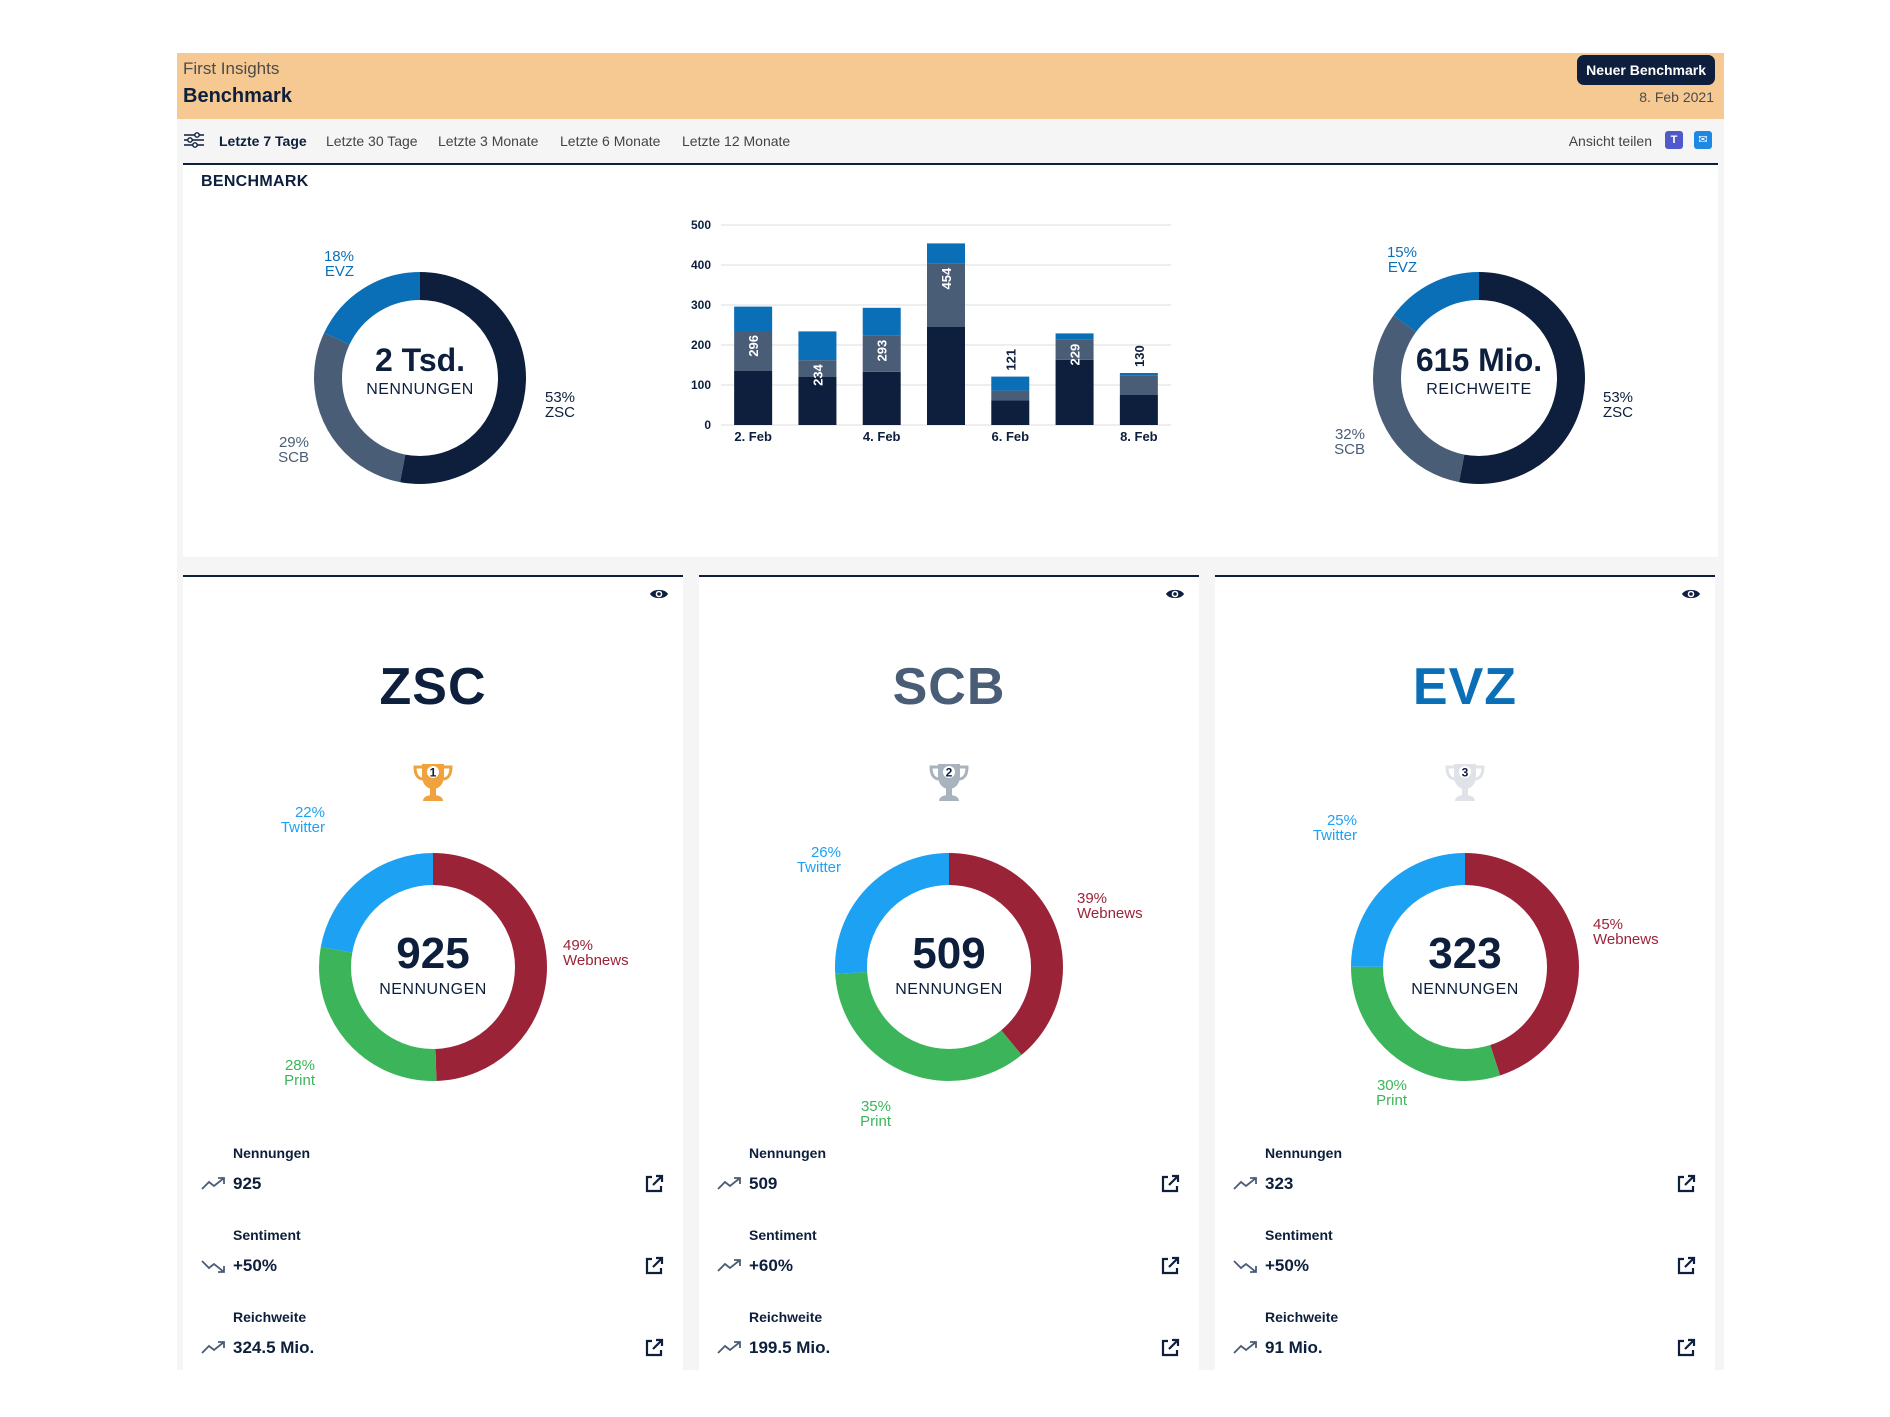  I want to click on reach-slice-scb, so click(1479, 378).